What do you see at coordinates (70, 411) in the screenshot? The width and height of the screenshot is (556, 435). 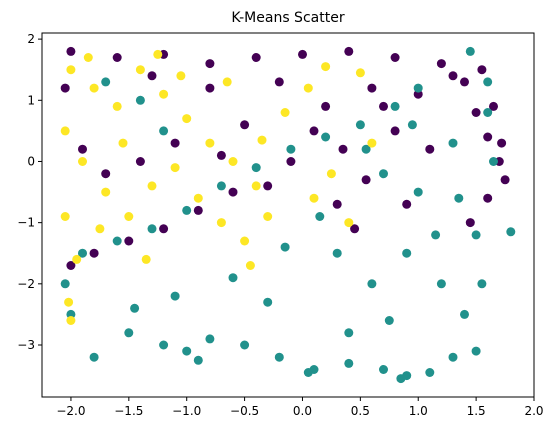 I see `x-tick-label: −2.0` at bounding box center [70, 411].